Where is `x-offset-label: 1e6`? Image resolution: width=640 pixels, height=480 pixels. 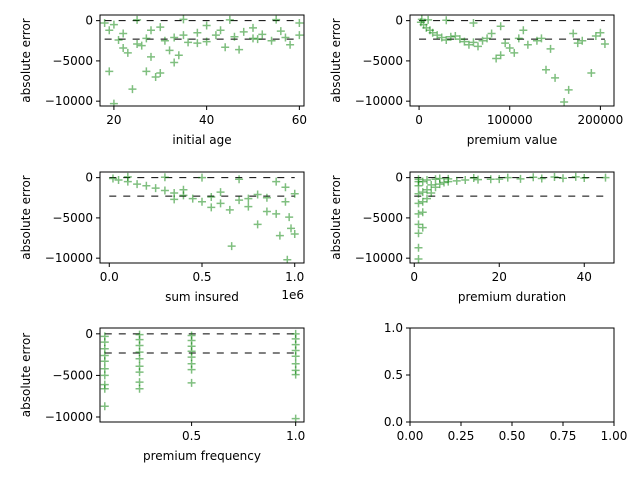 x-offset-label: 1e6 is located at coordinates (292, 295).